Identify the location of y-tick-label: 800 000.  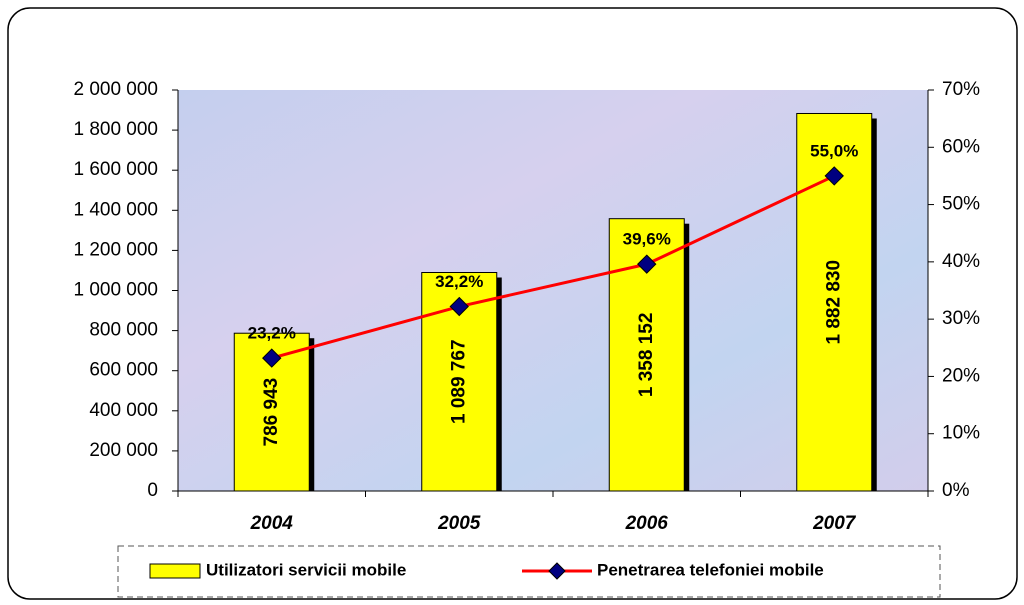
(123, 330).